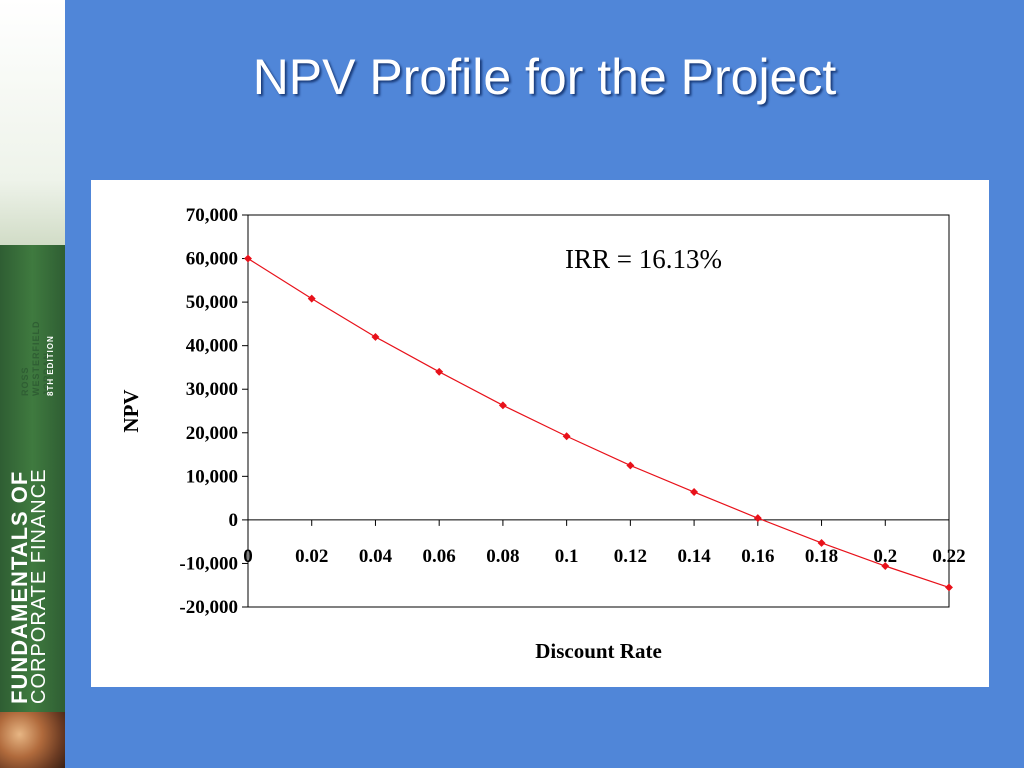 This screenshot has width=1024, height=768. What do you see at coordinates (25, 381) in the screenshot?
I see `author-name: ROSS` at bounding box center [25, 381].